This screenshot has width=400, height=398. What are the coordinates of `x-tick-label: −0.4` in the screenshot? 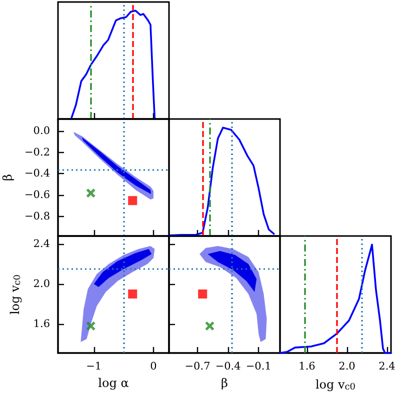 It's located at (228, 366).